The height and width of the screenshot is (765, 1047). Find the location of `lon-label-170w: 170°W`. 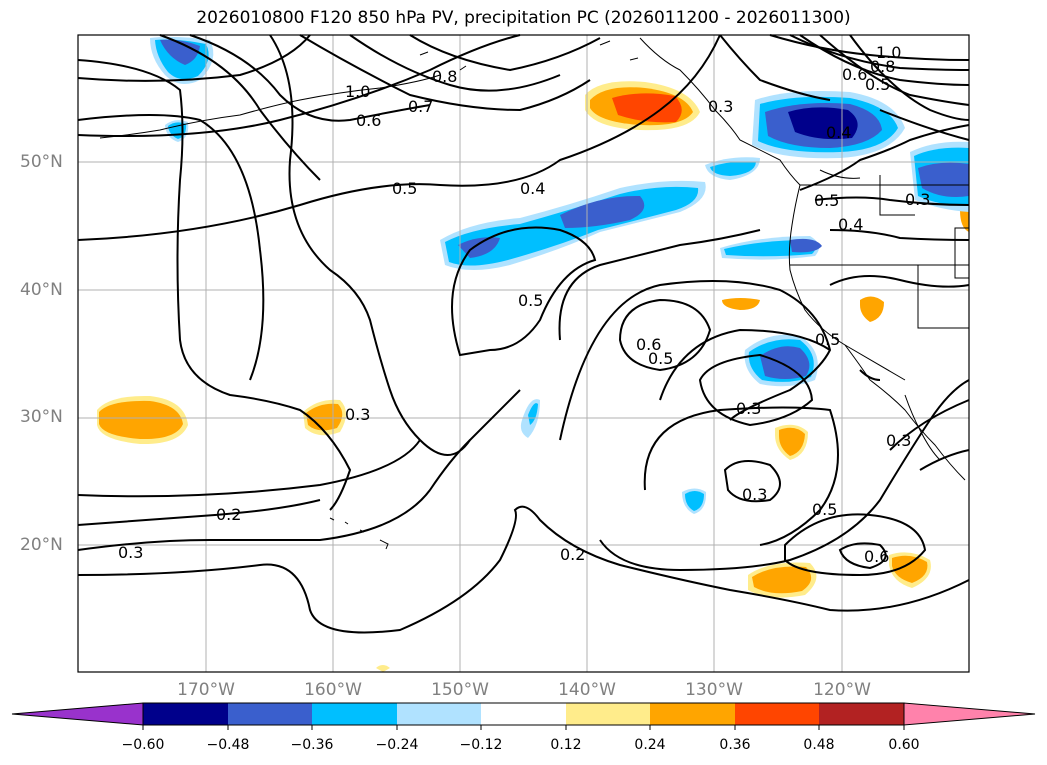

lon-label-170w: 170°W is located at coordinates (206, 690).